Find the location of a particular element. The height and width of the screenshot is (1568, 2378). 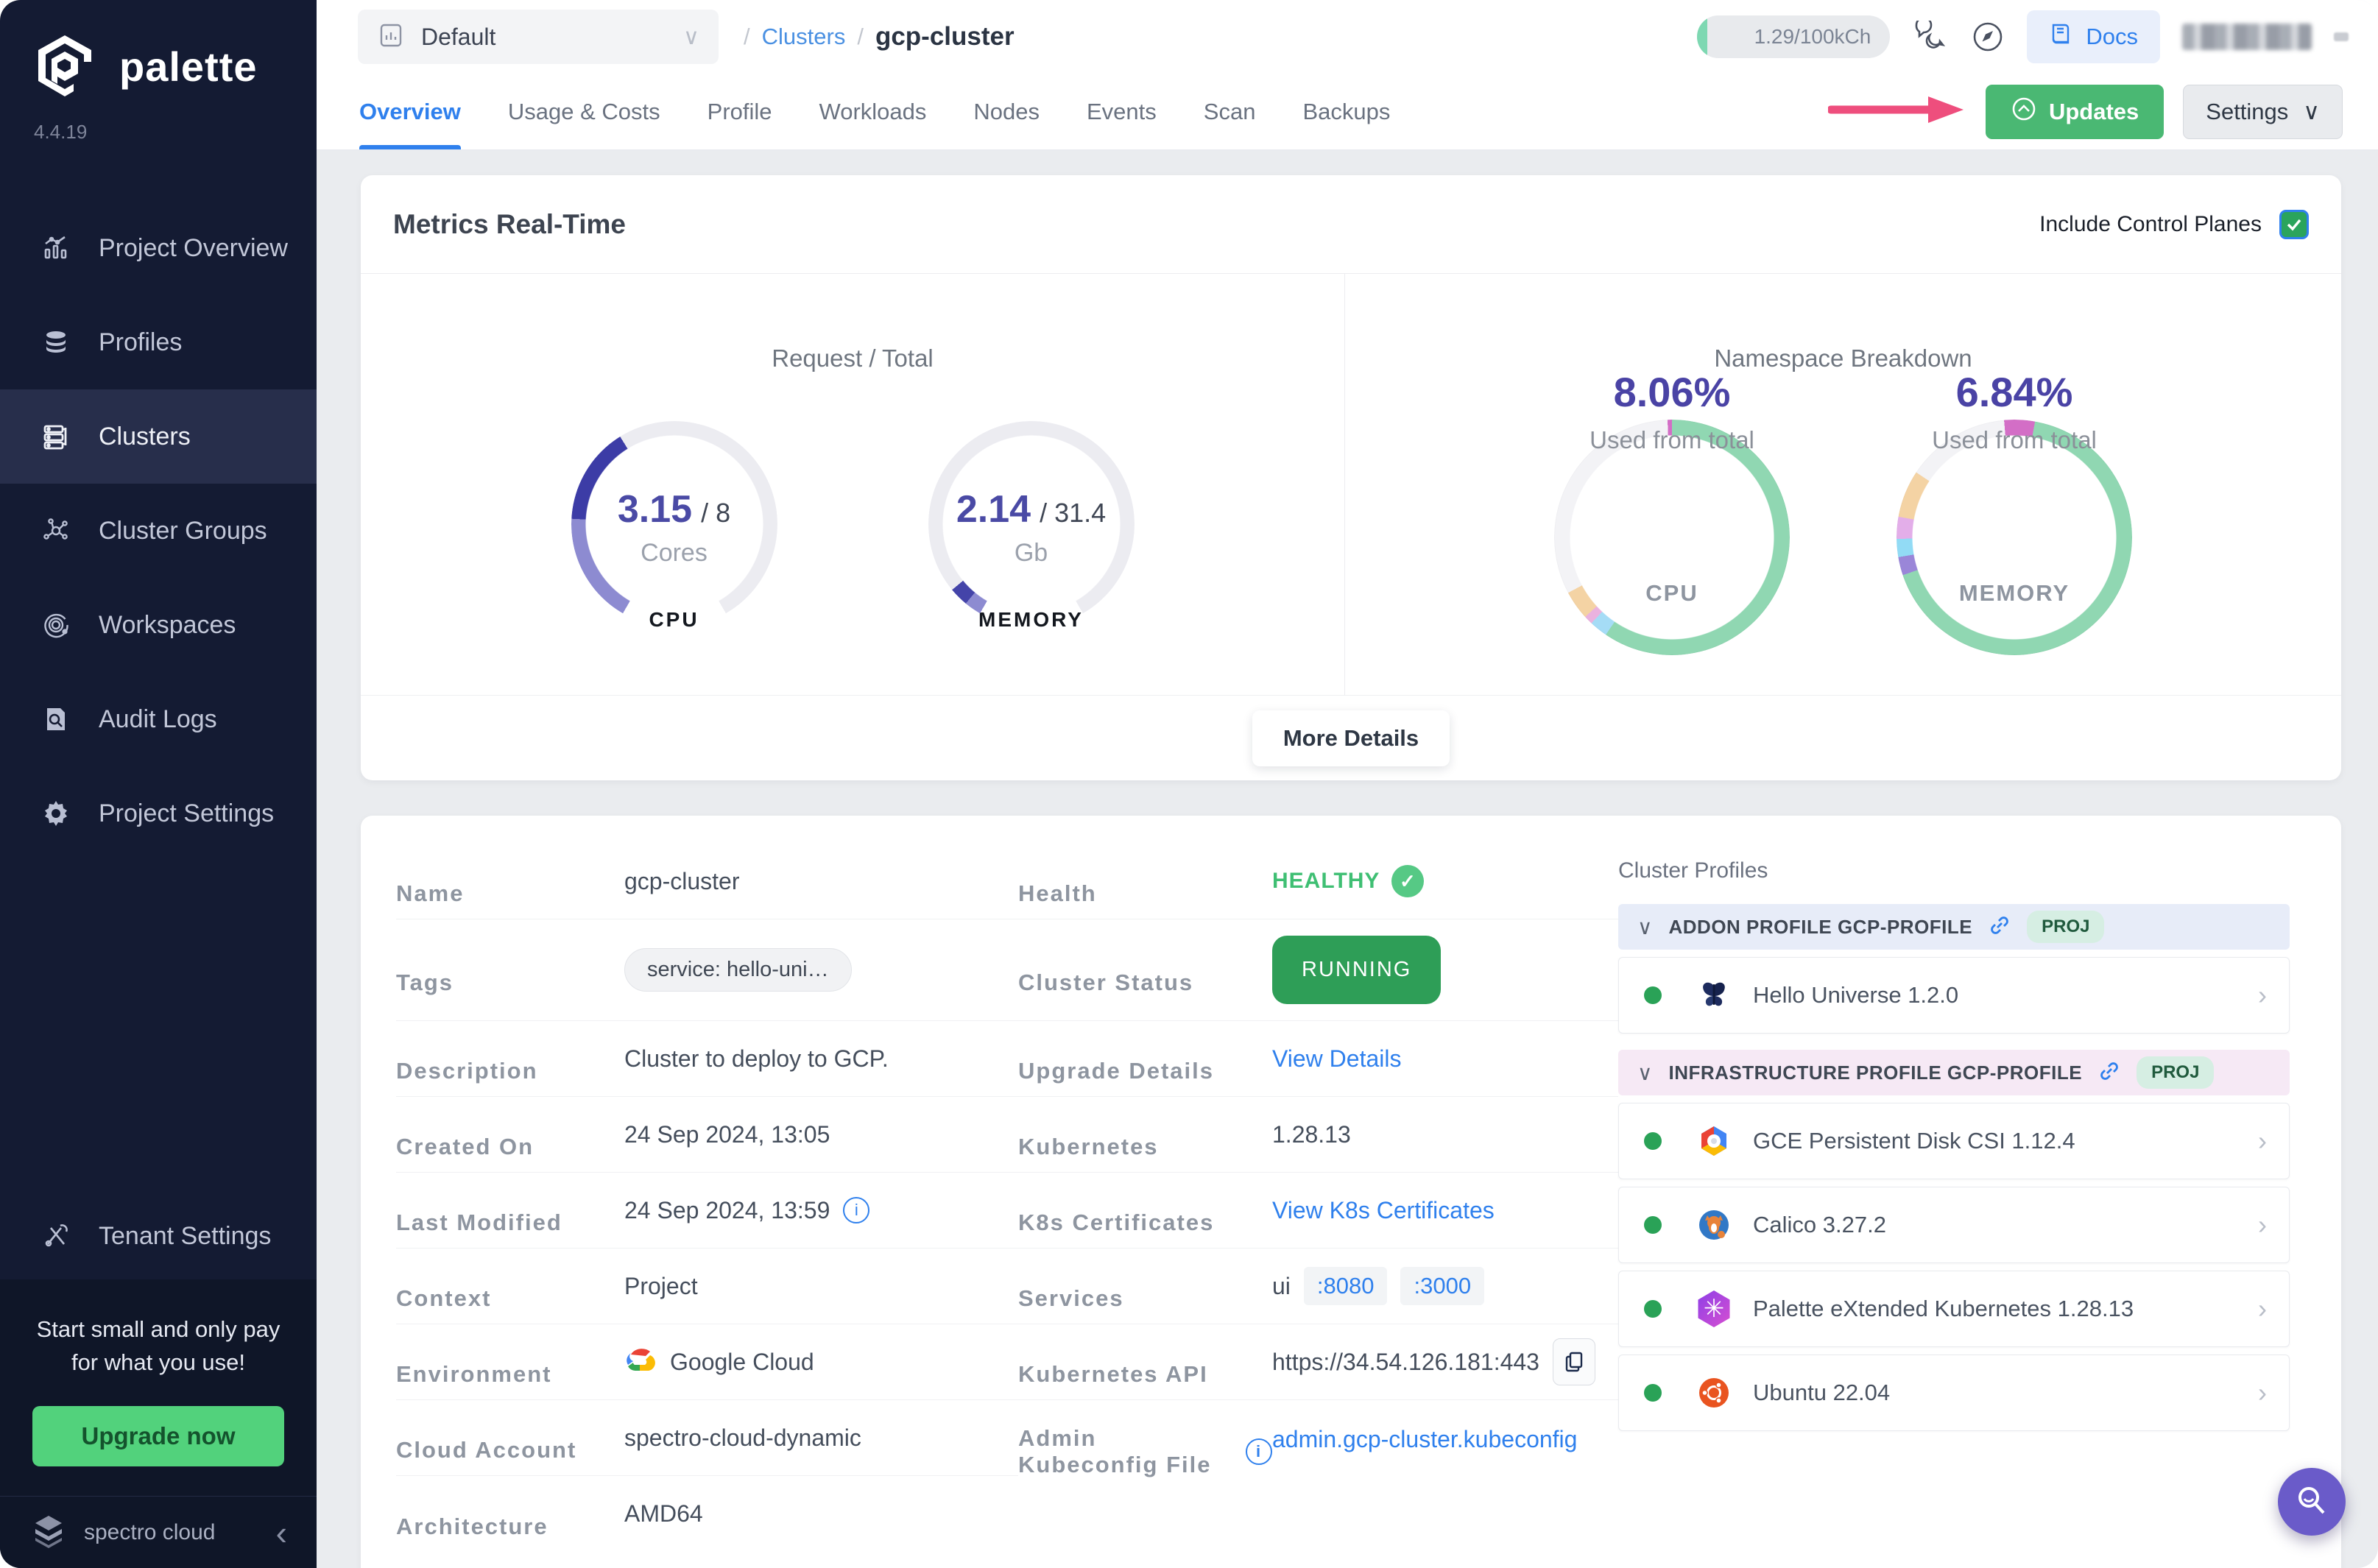

breadcrumb-link-clusters: Clusters is located at coordinates (803, 37).